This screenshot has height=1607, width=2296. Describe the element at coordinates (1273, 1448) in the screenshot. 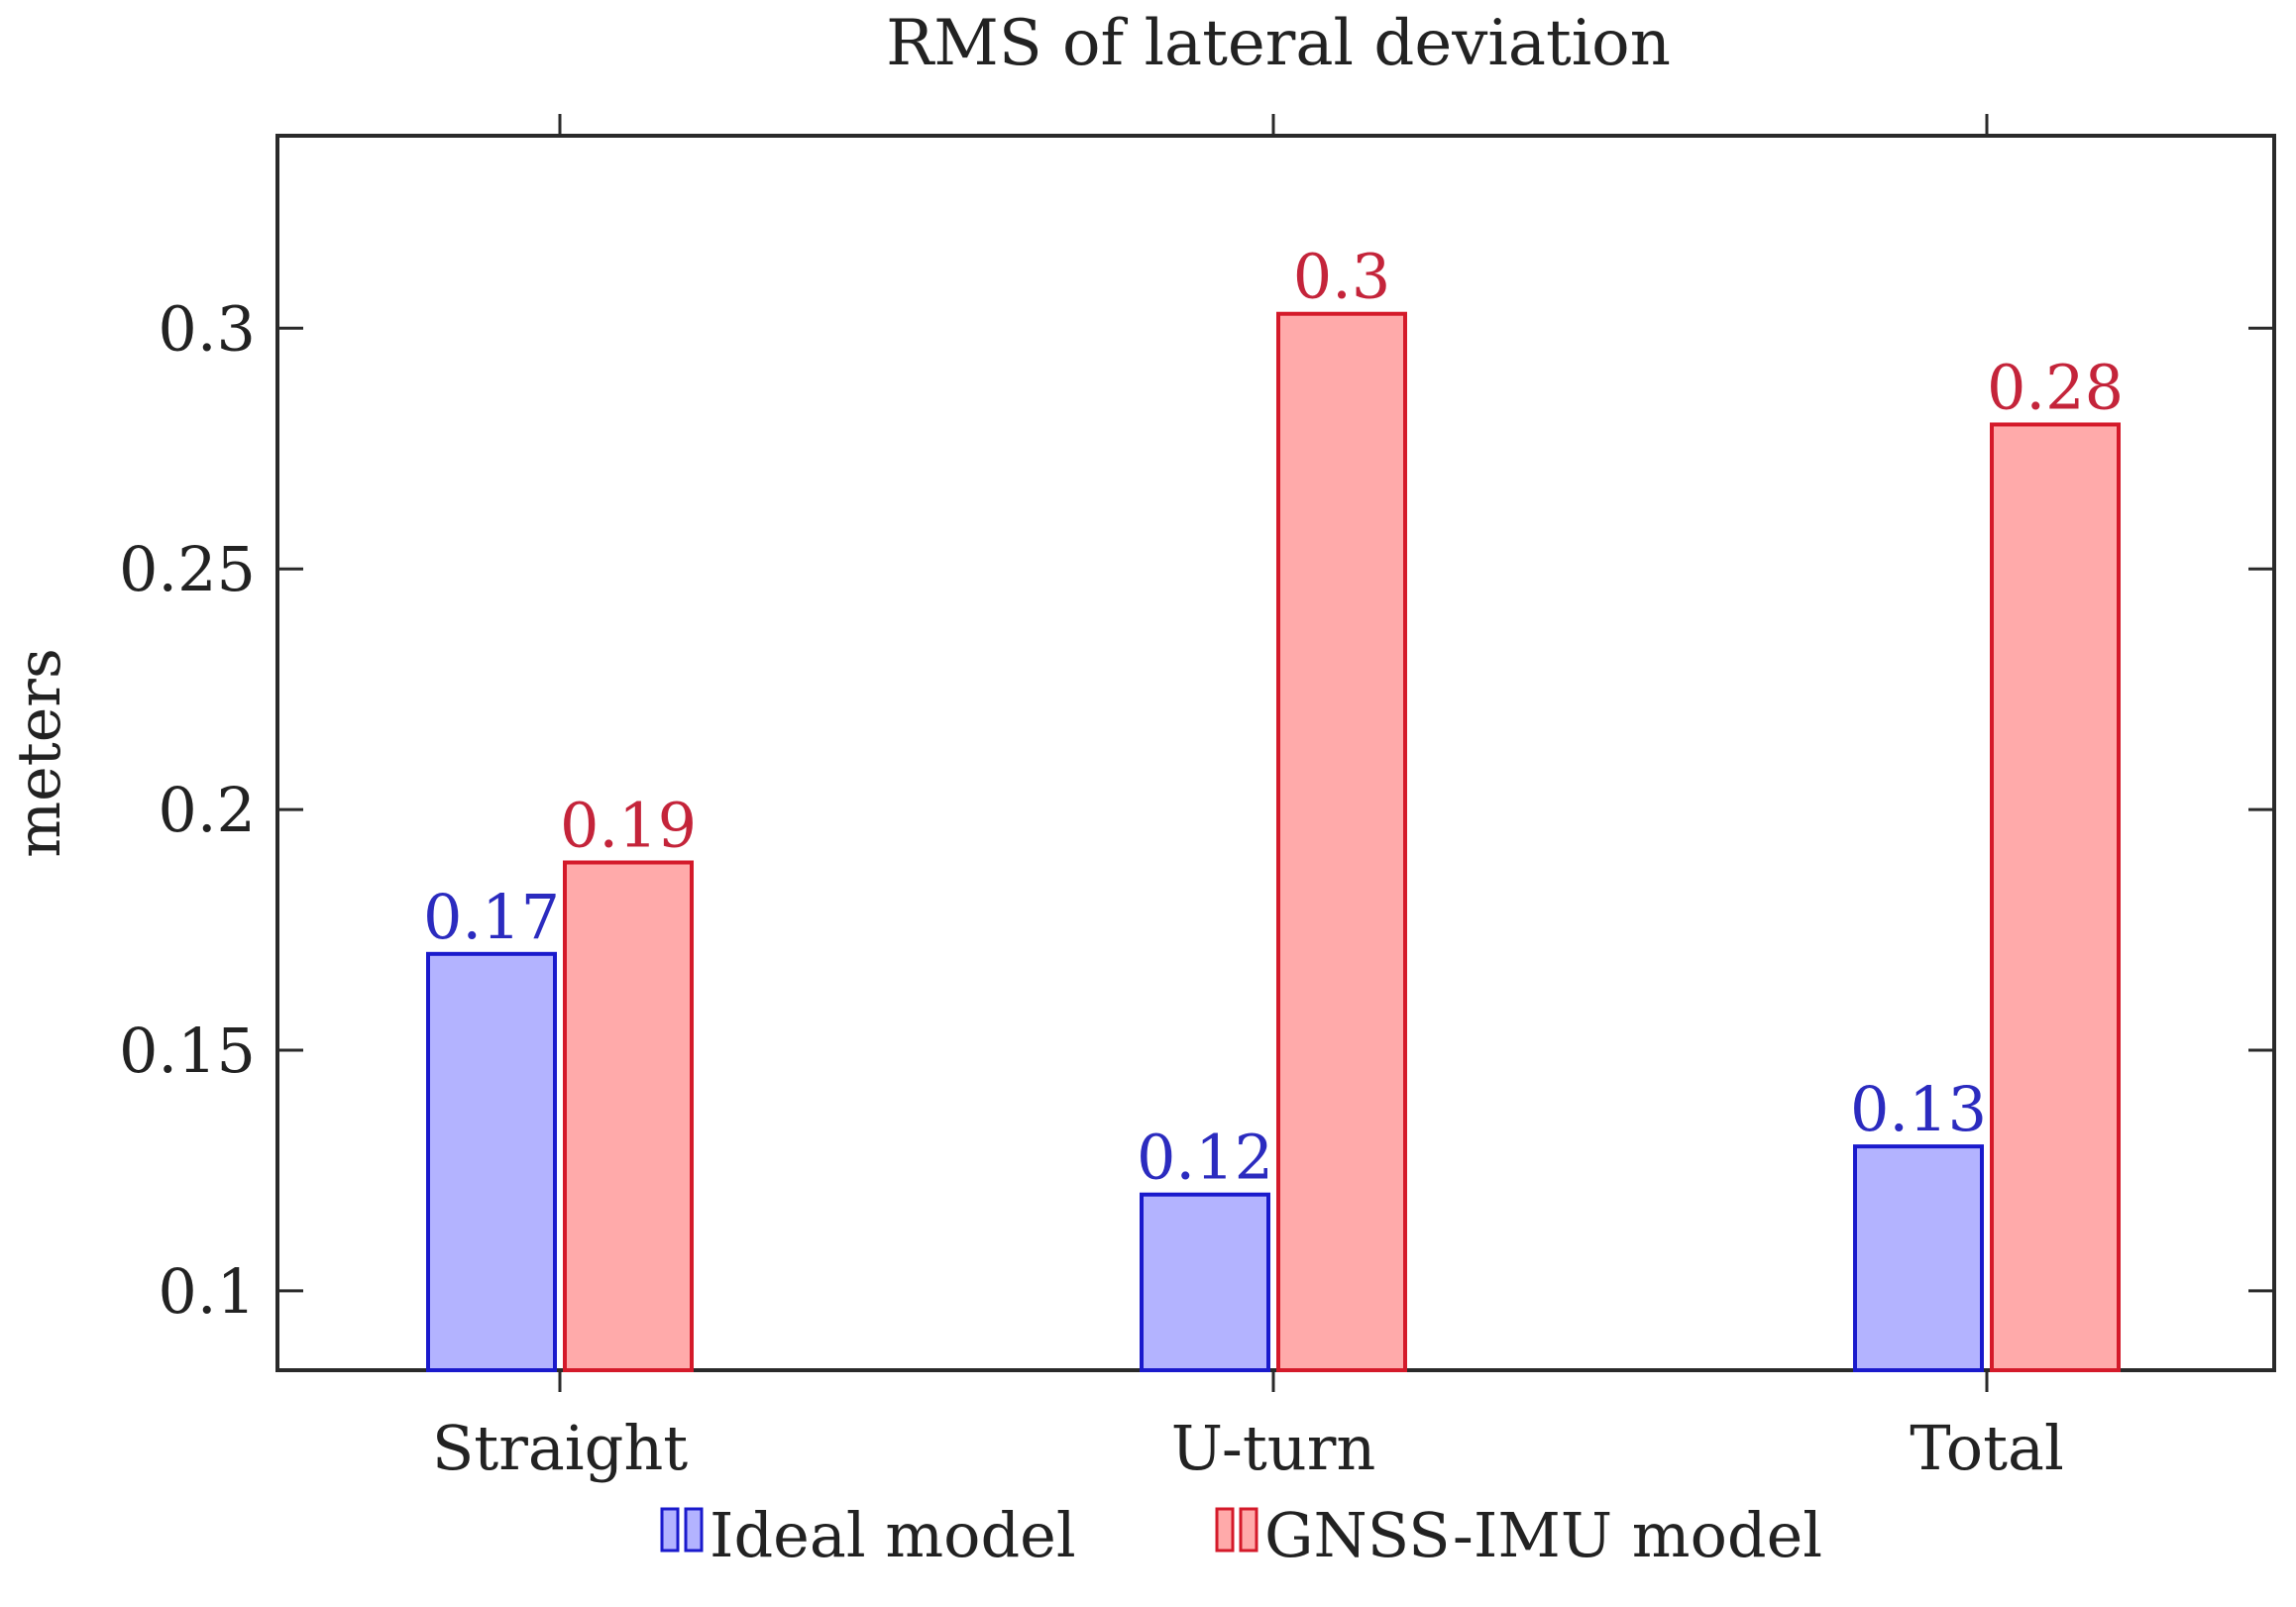

I see `x-tick-label: U-turn` at that location.